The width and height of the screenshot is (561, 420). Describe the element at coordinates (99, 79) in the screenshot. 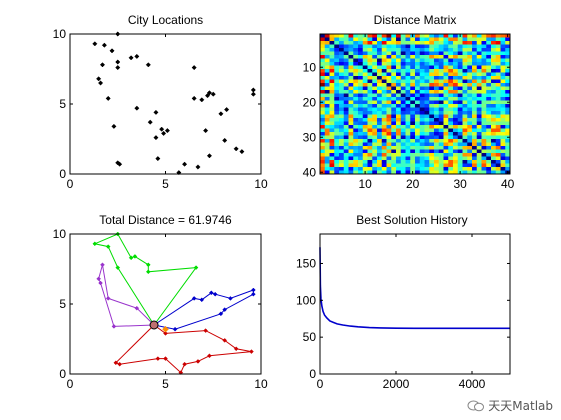

I see `city-point` at that location.